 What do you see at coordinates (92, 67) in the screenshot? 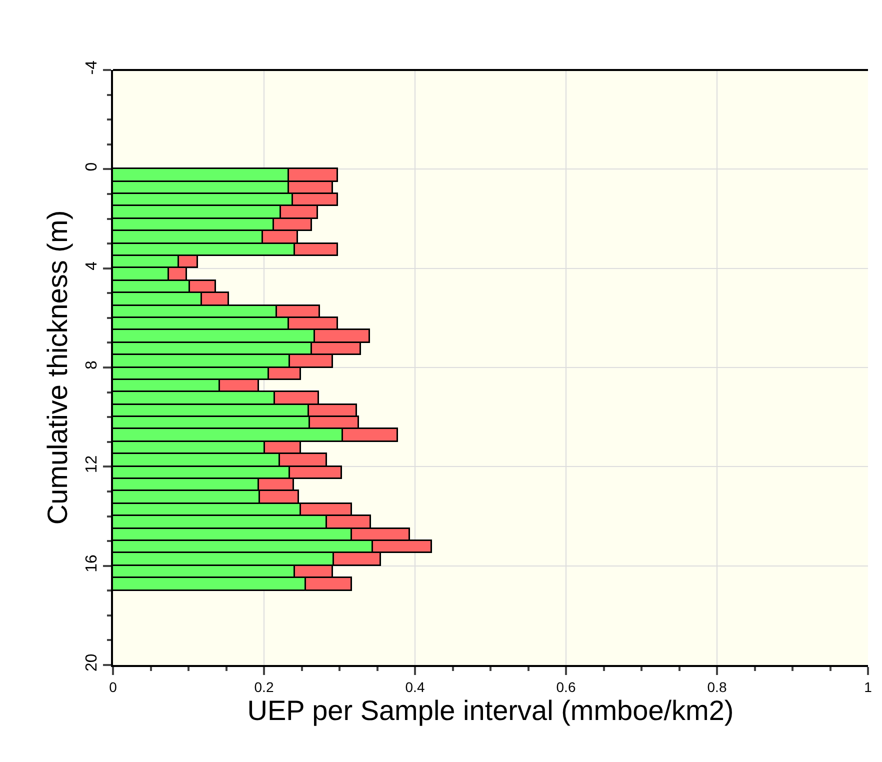
I see `y-tick-label: -4` at bounding box center [92, 67].